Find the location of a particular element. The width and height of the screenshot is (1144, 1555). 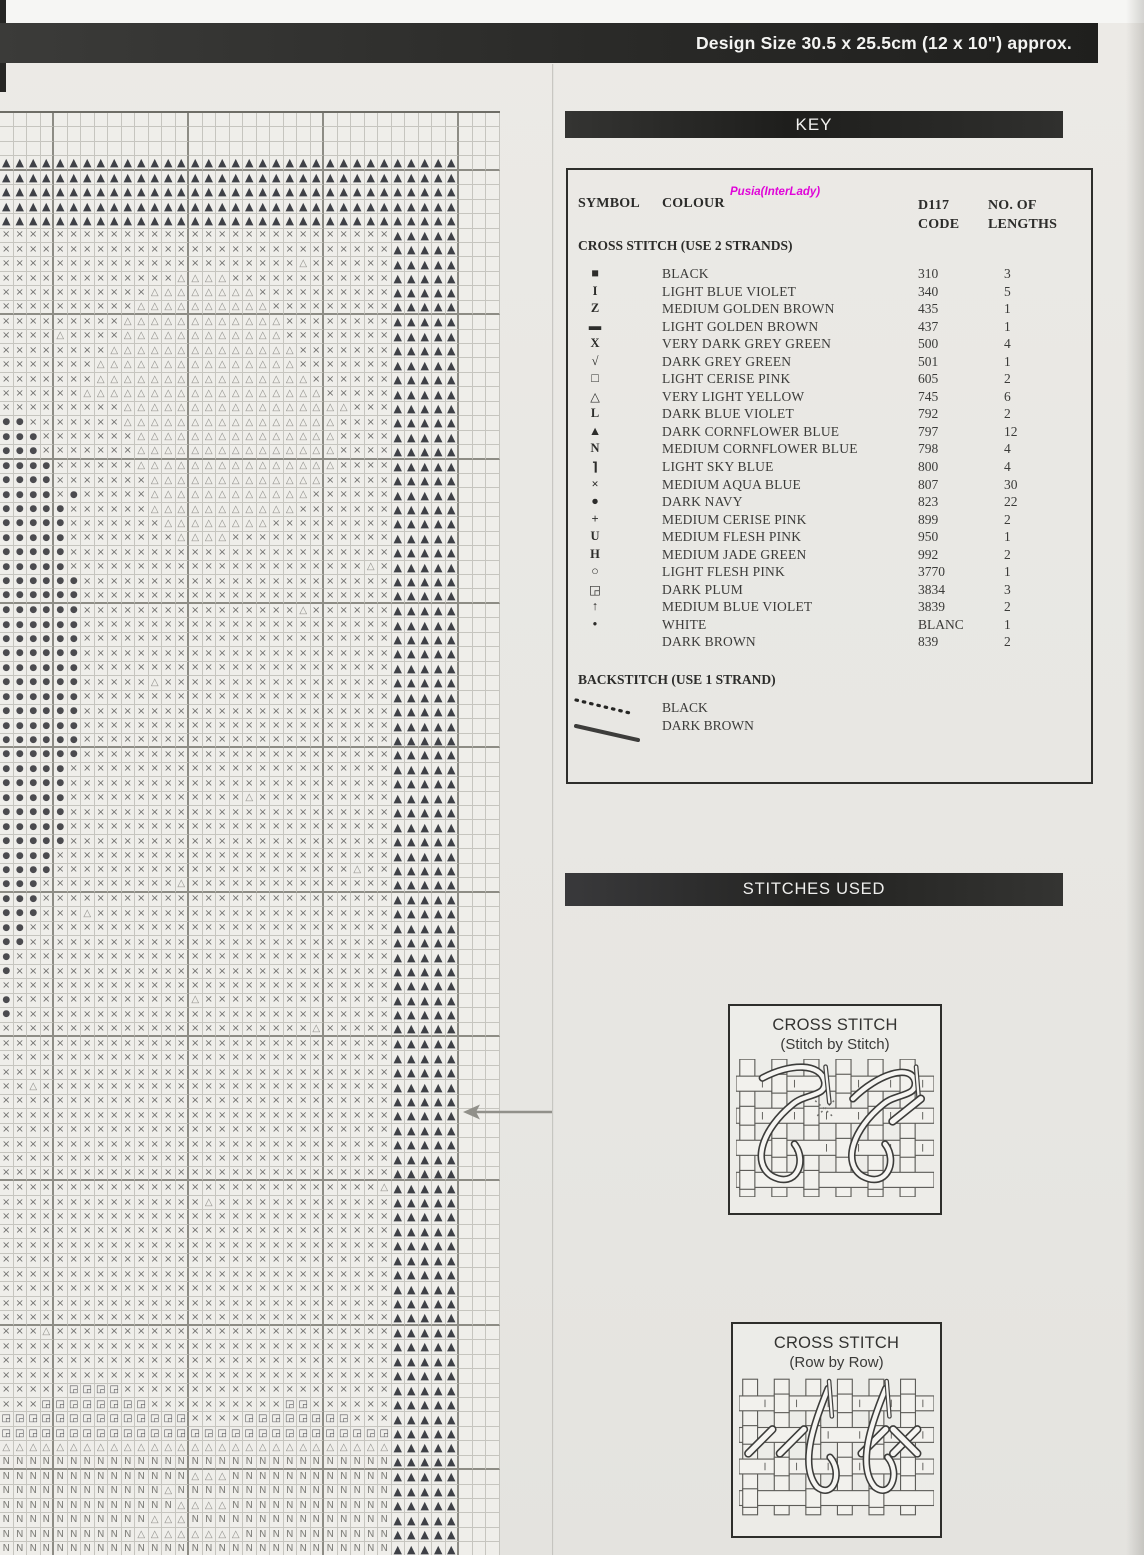

key-entry-row: ◲ DARK PLUM 3834 3 is located at coordinates (829, 591).